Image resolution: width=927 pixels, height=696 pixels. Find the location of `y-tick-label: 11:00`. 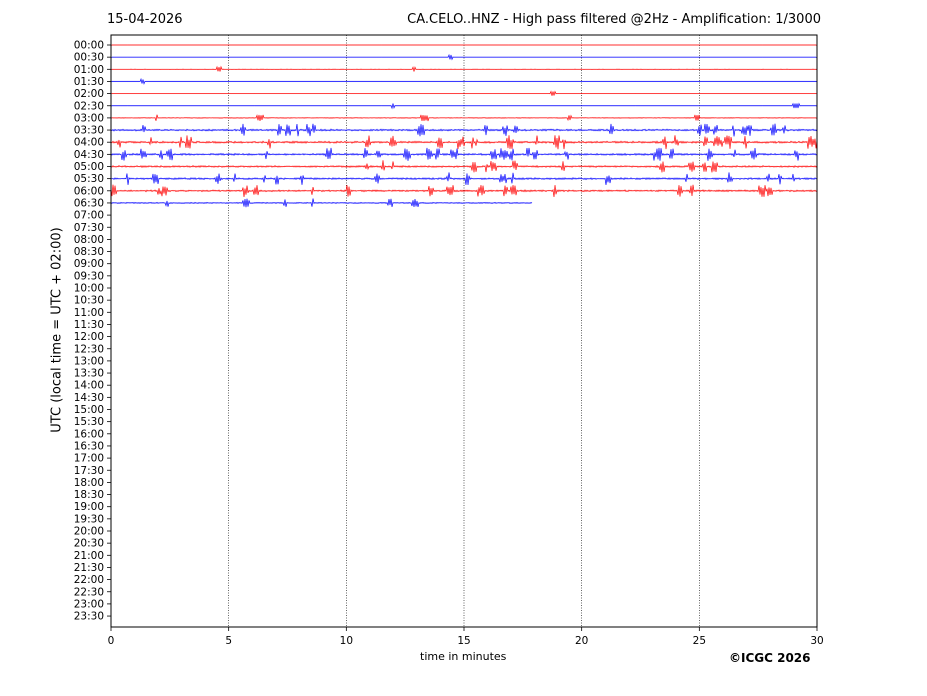

y-tick-label: 11:00 is located at coordinates (89, 313).